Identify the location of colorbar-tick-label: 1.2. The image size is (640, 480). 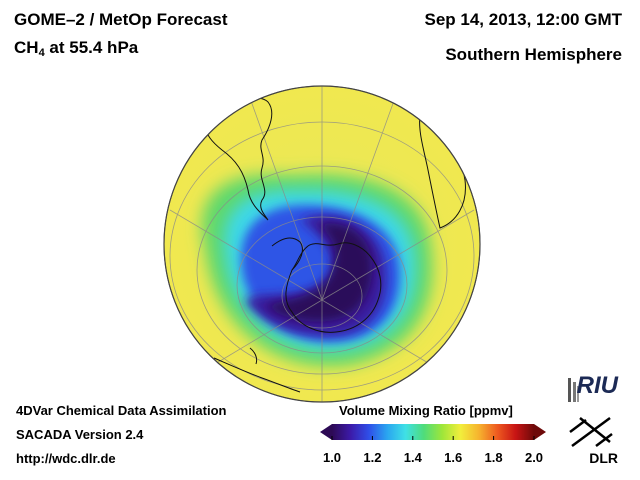
(372, 457).